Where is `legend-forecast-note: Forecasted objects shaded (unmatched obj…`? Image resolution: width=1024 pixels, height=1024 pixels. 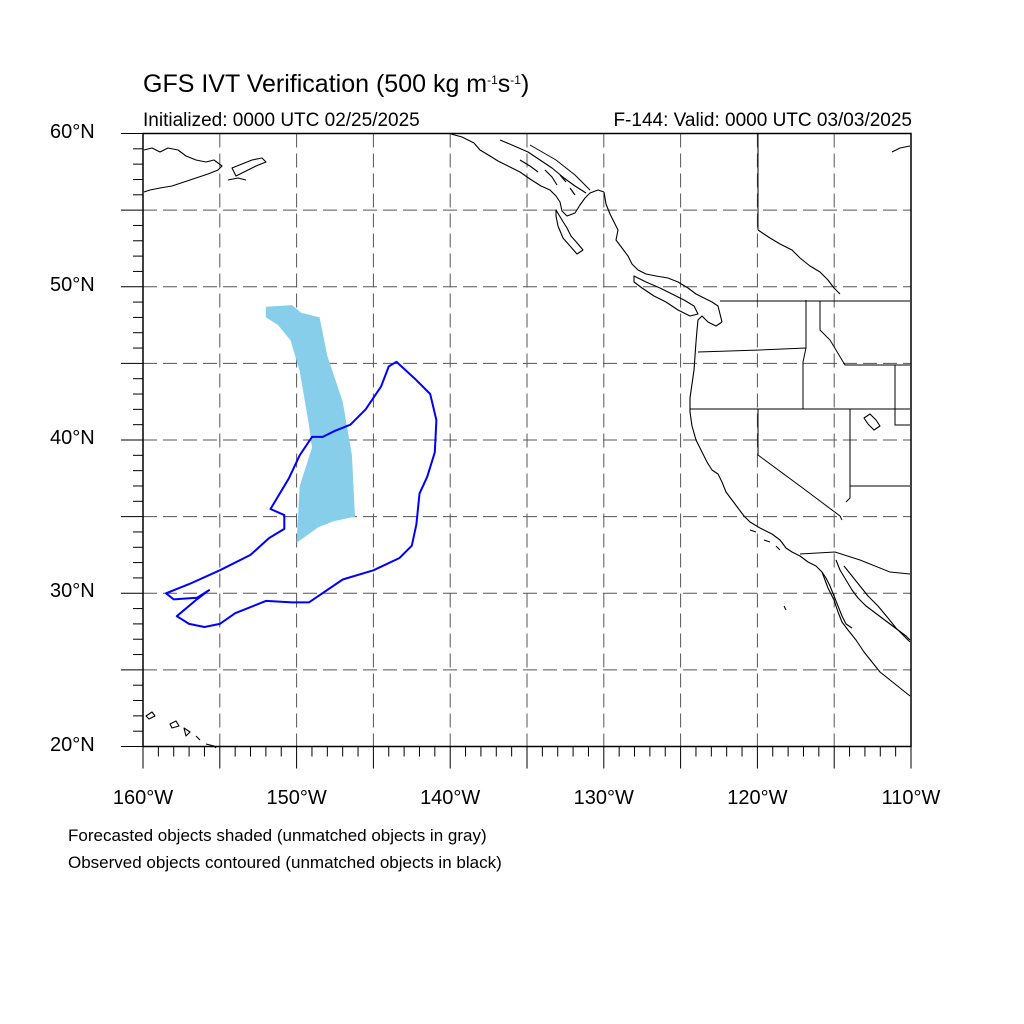 legend-forecast-note: Forecasted objects shaded (unmatched obj… is located at coordinates (277, 835).